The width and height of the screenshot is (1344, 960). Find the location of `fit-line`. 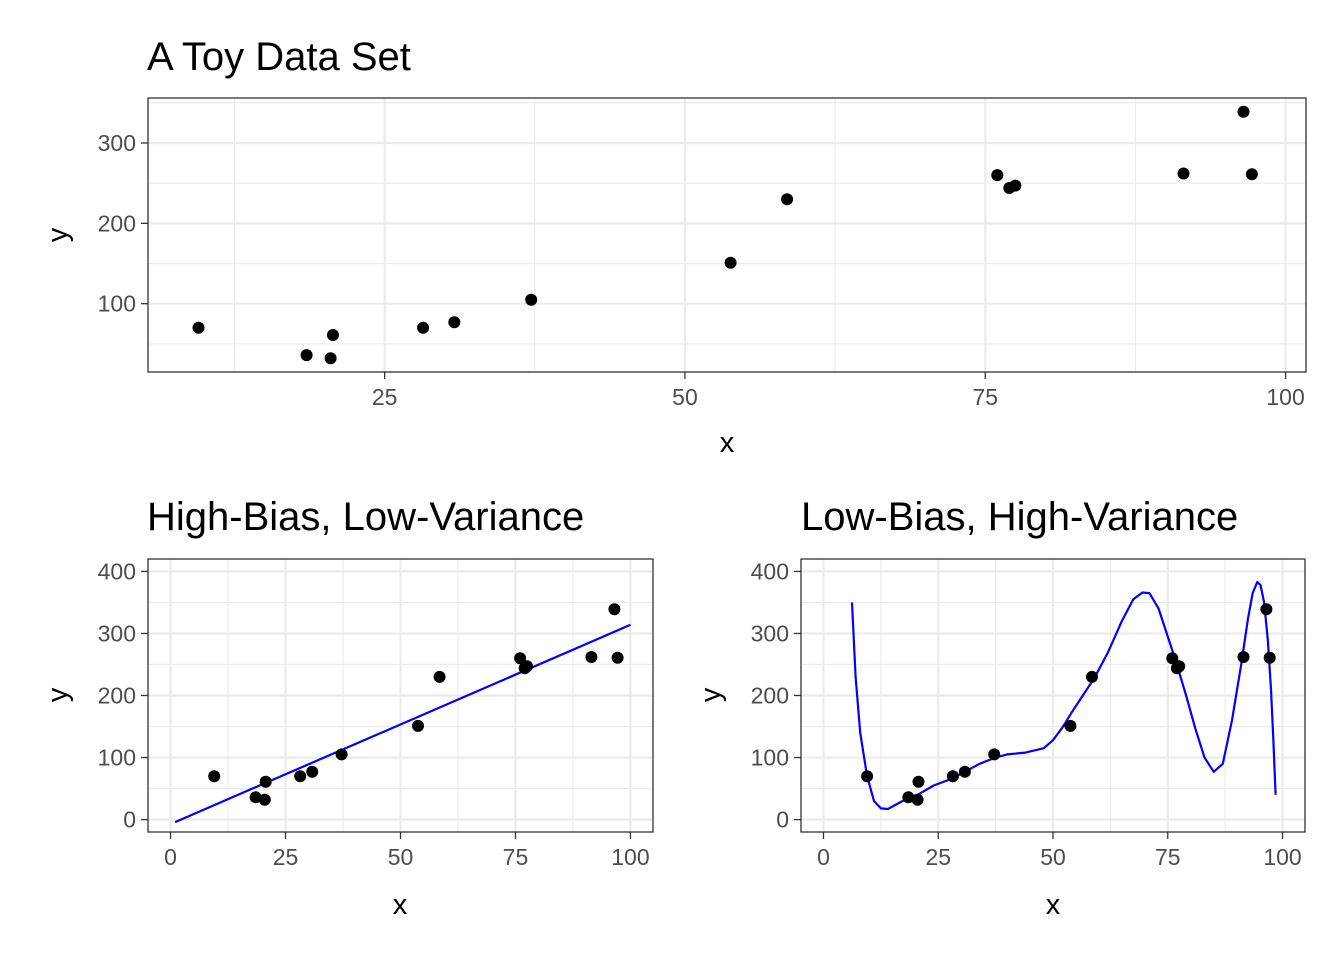

fit-line is located at coordinates (402, 723).